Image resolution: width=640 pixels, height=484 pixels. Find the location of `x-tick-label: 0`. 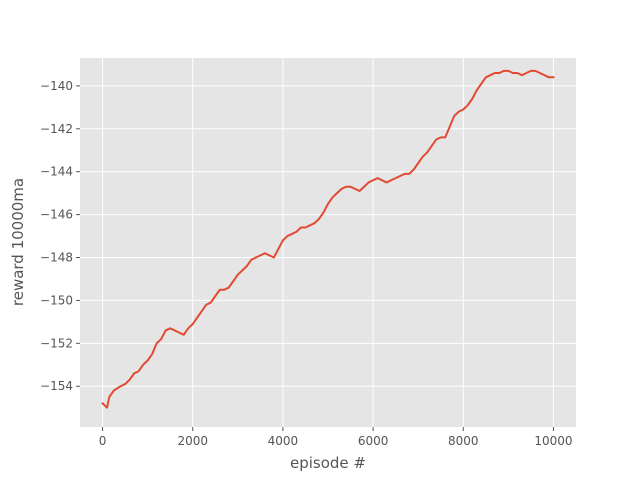

x-tick-label: 0 is located at coordinates (103, 441).